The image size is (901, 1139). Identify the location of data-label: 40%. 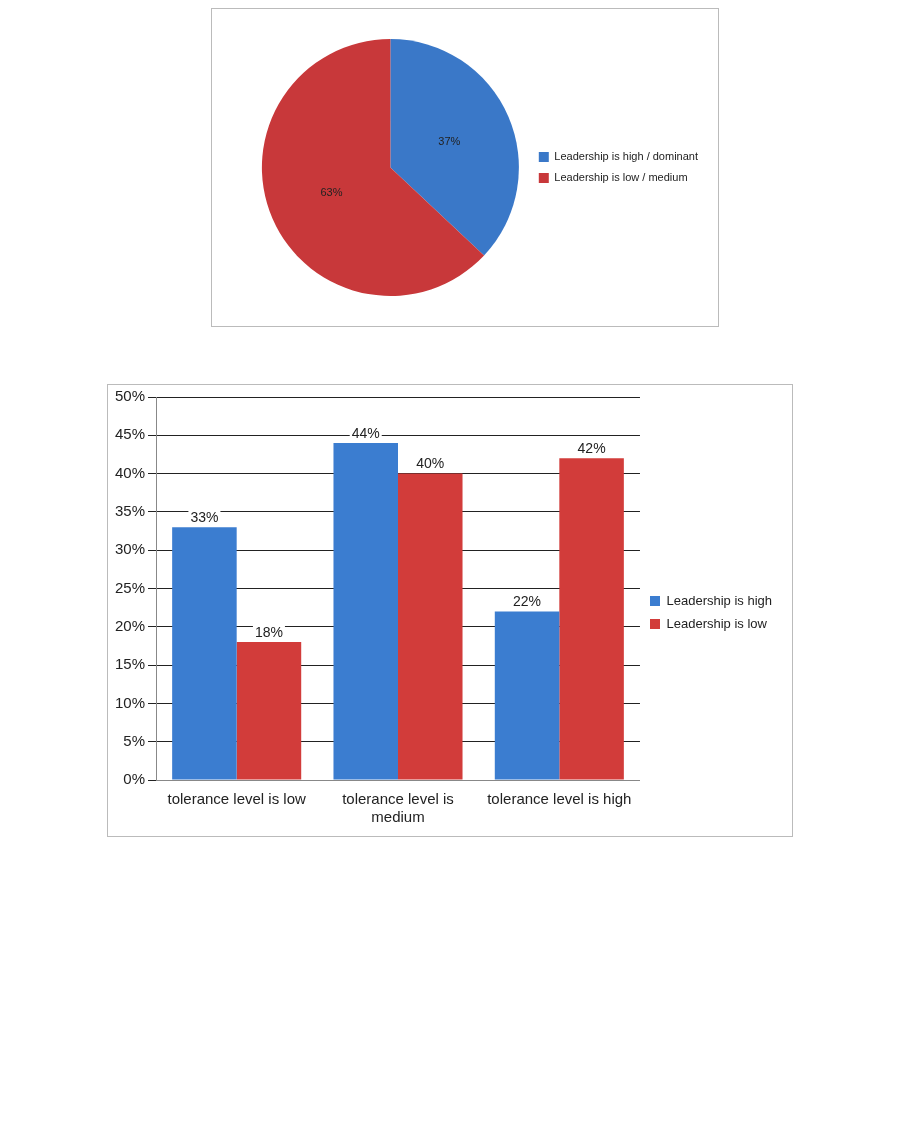
(430, 463).